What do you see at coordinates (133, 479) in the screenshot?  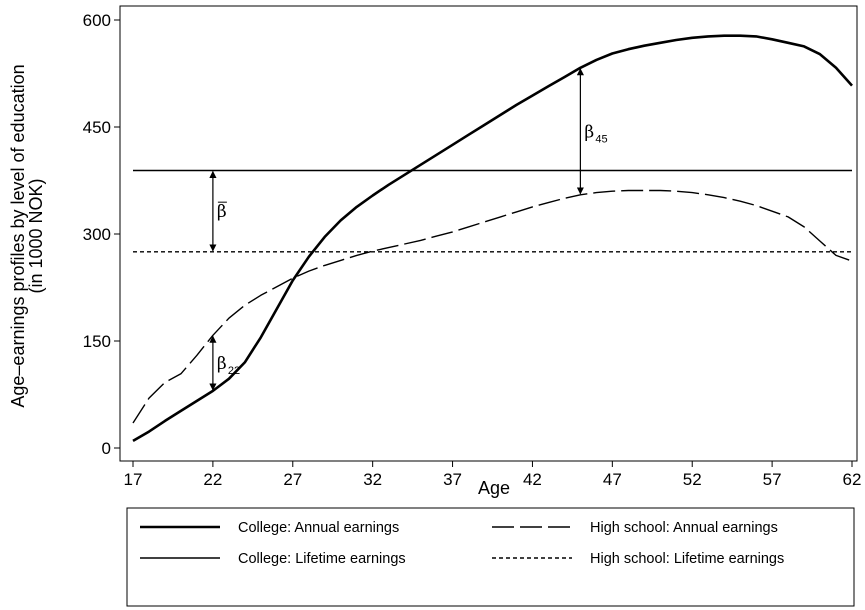 I see `x-tick-label: 17` at bounding box center [133, 479].